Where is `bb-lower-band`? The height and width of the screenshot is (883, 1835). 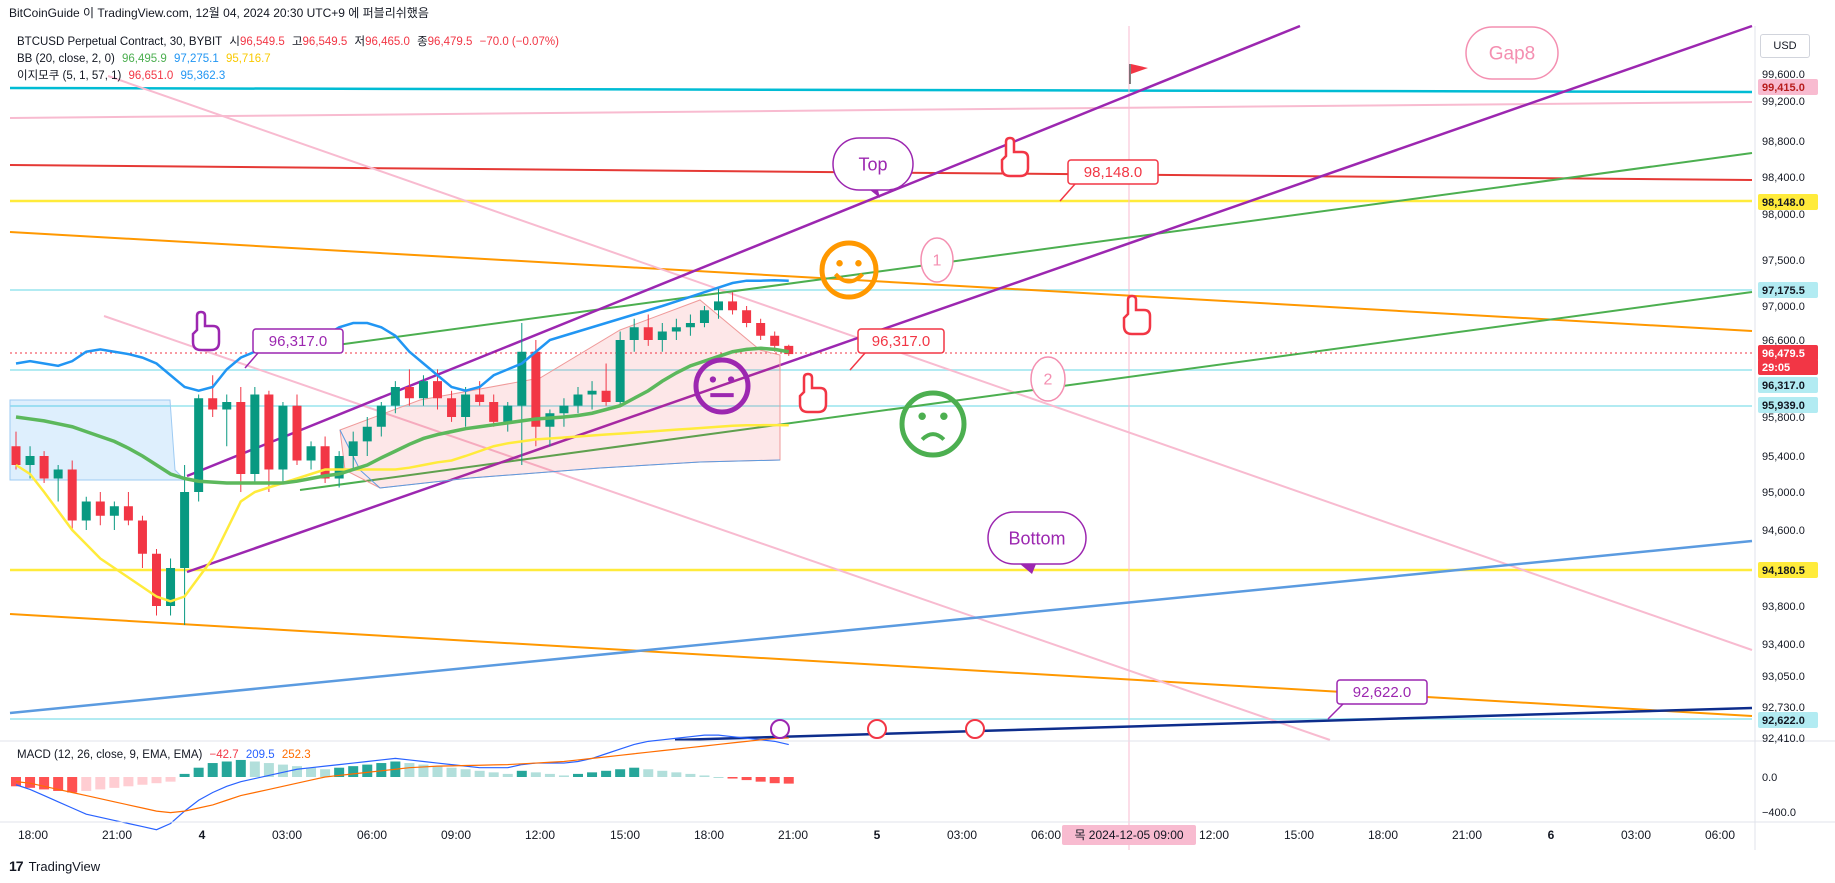
bb-lower-band is located at coordinates (402, 513).